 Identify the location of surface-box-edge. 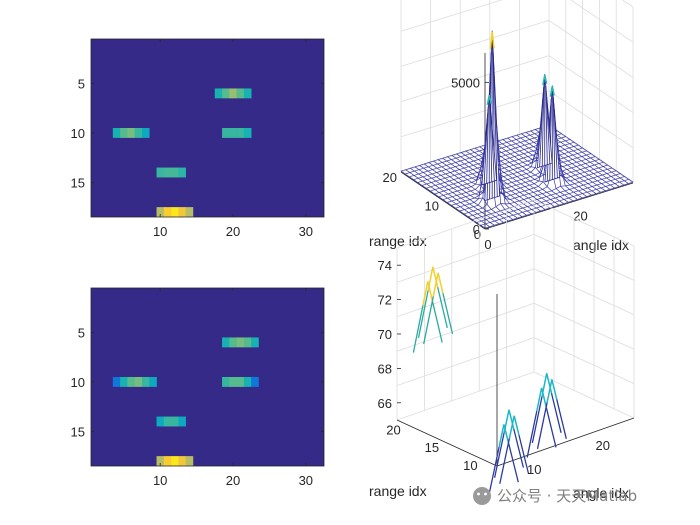
(475, 149).